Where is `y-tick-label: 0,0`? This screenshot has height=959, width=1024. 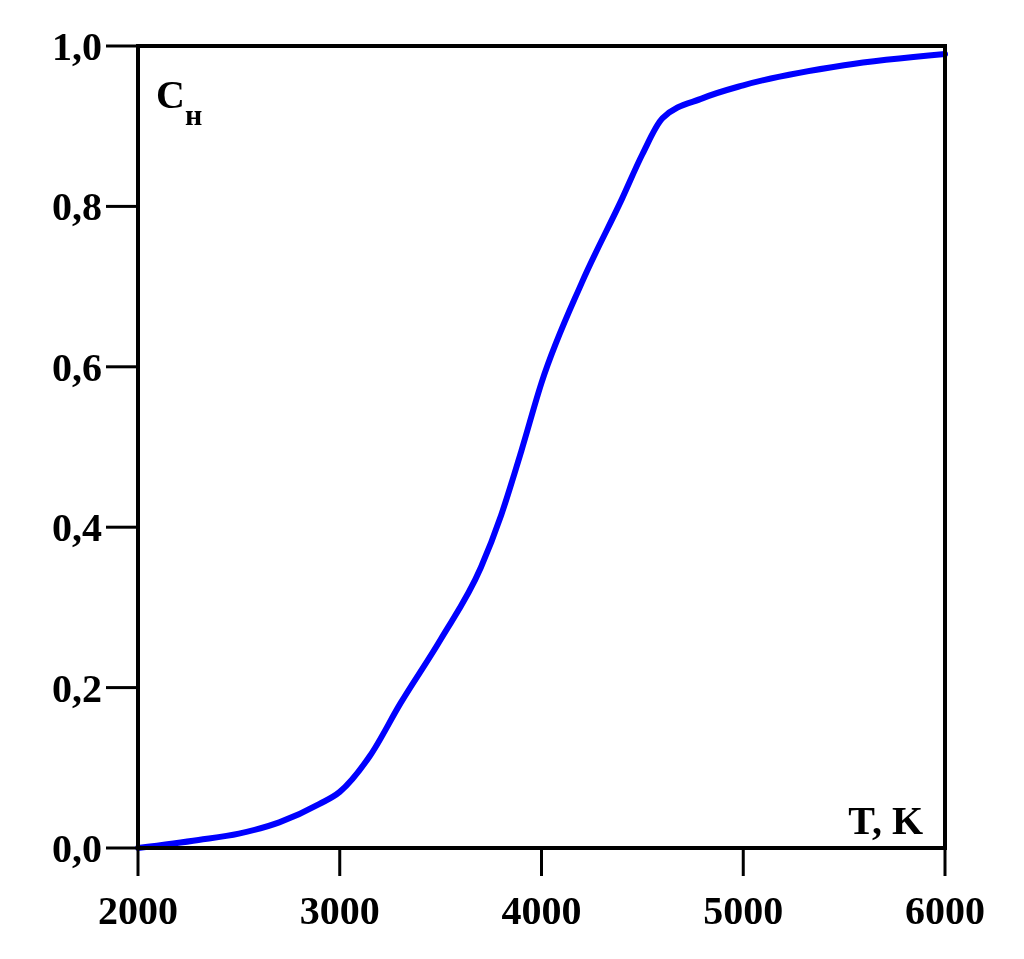
y-tick-label: 0,0 is located at coordinates (77, 848).